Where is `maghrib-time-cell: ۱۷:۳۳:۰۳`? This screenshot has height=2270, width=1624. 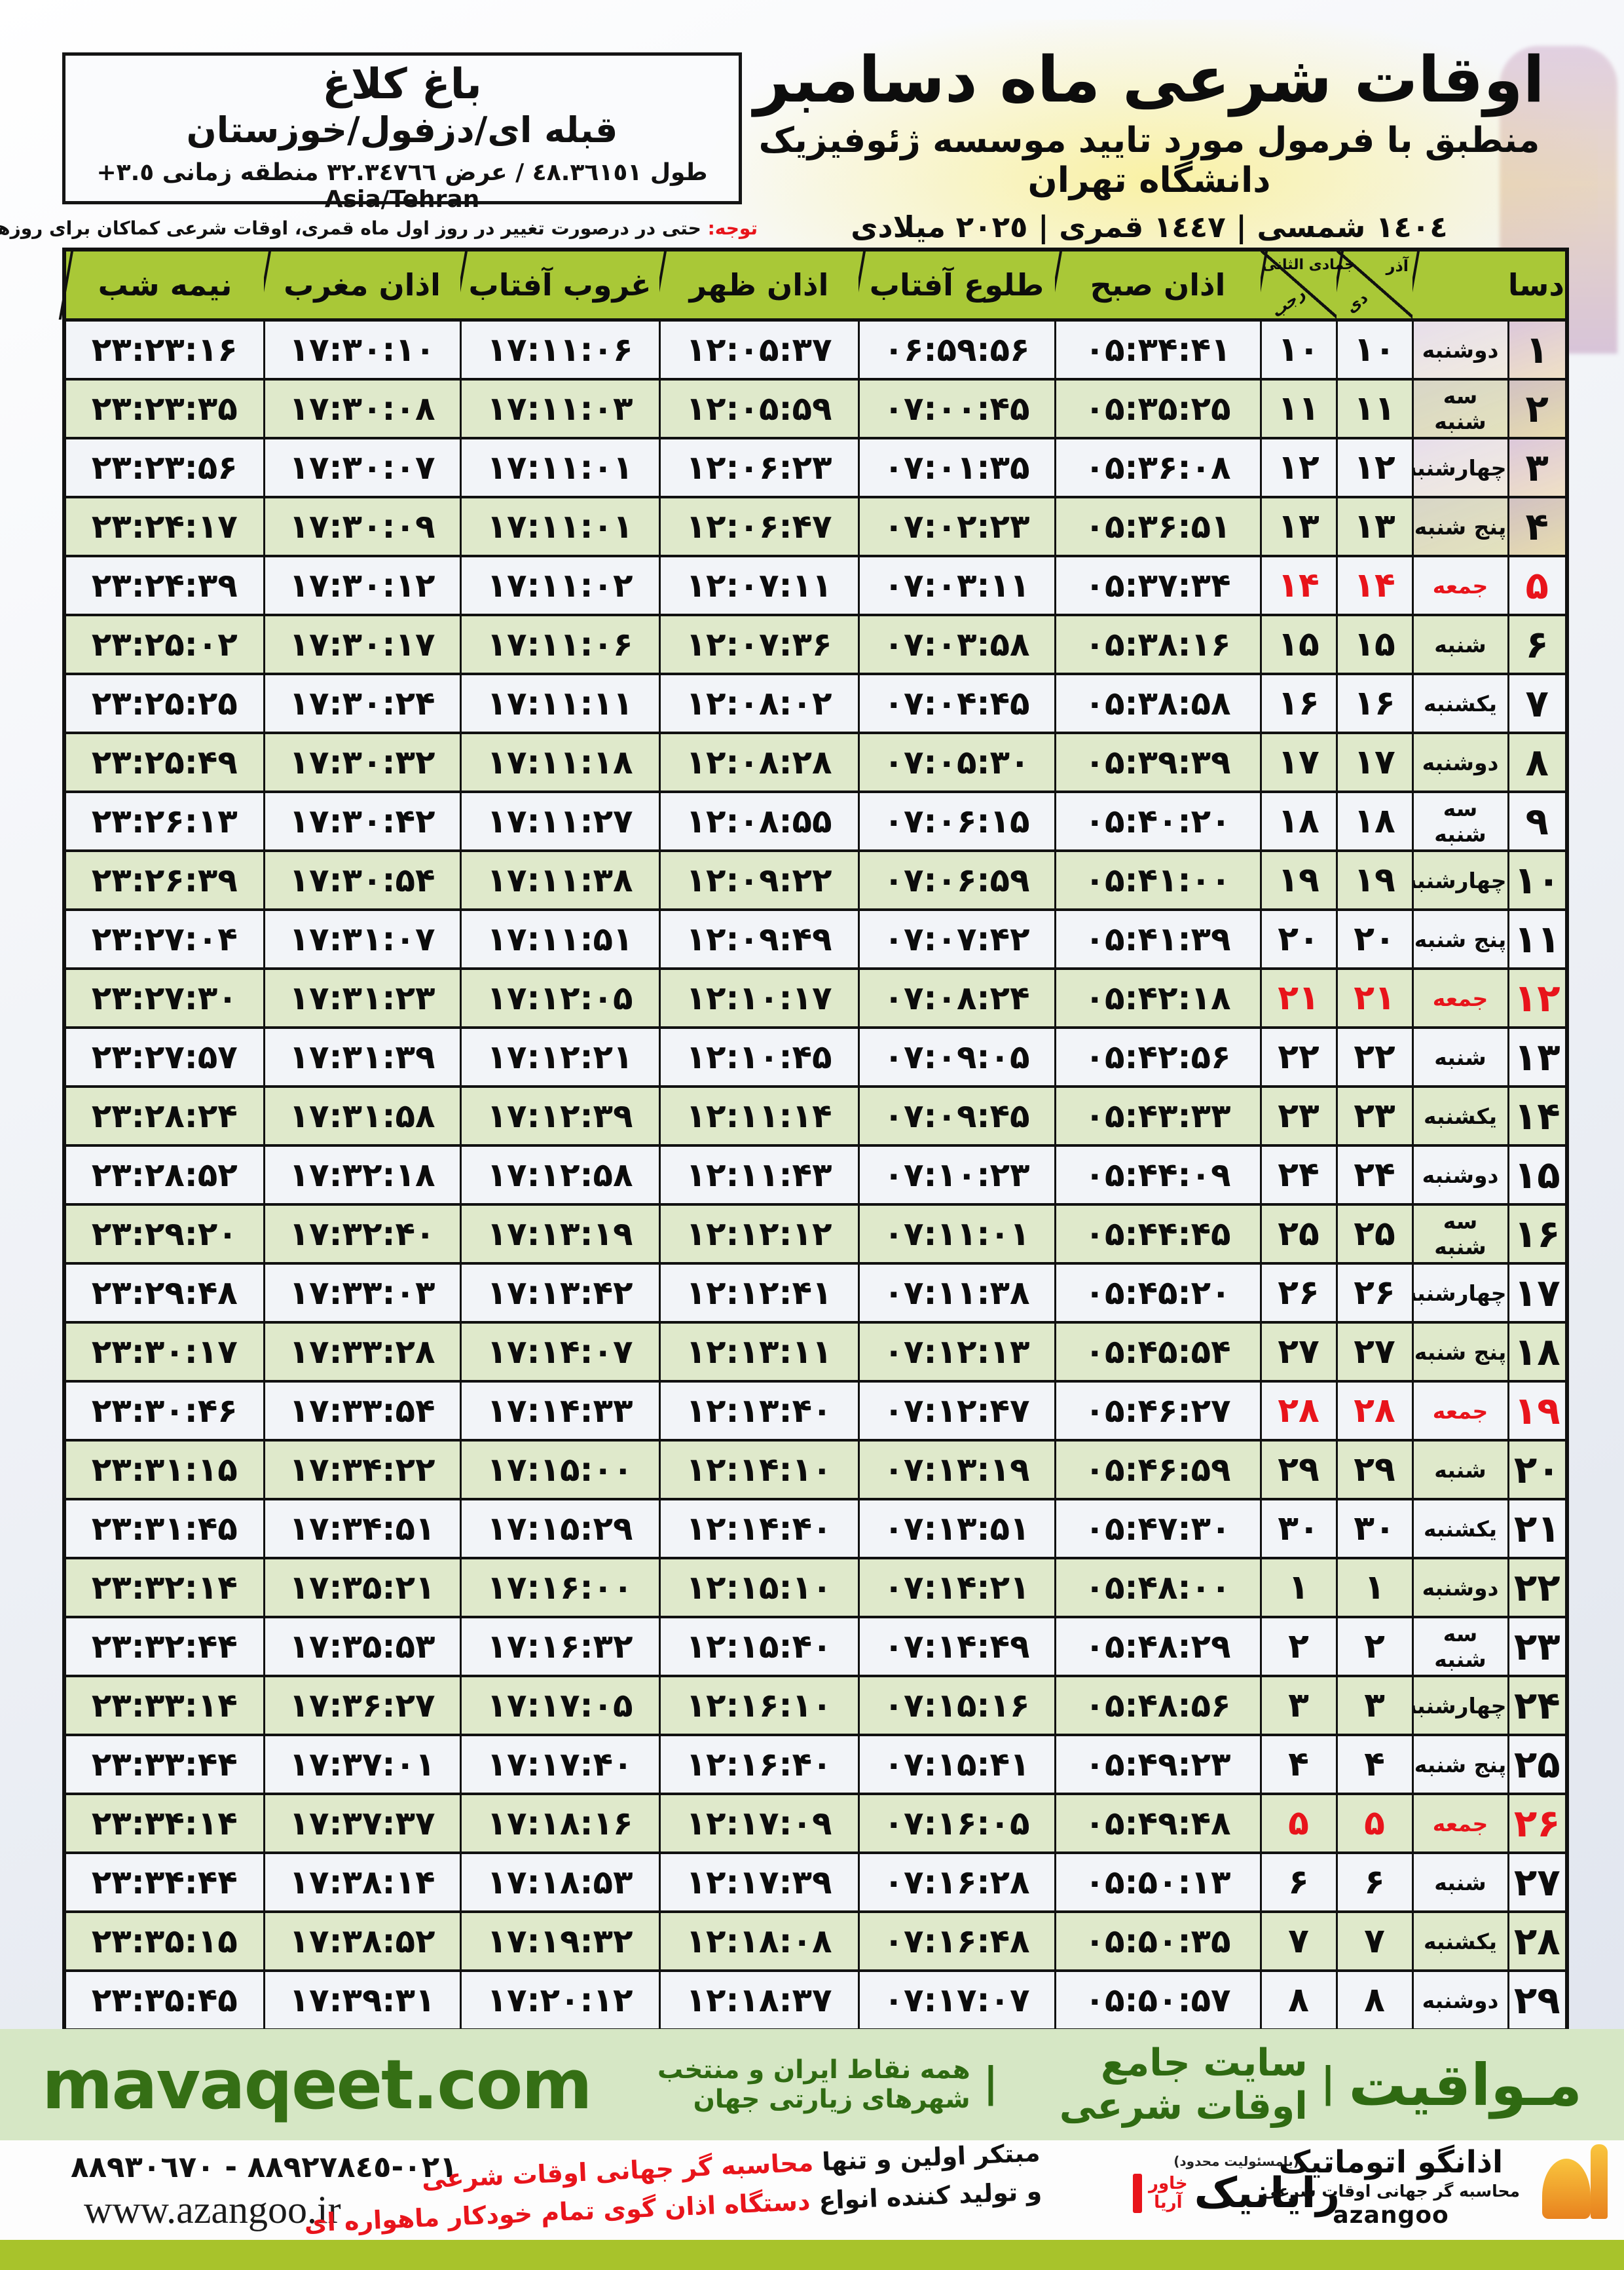
maghrib-time-cell: ۱۷:۳۳:۰۳ is located at coordinates (362, 1293).